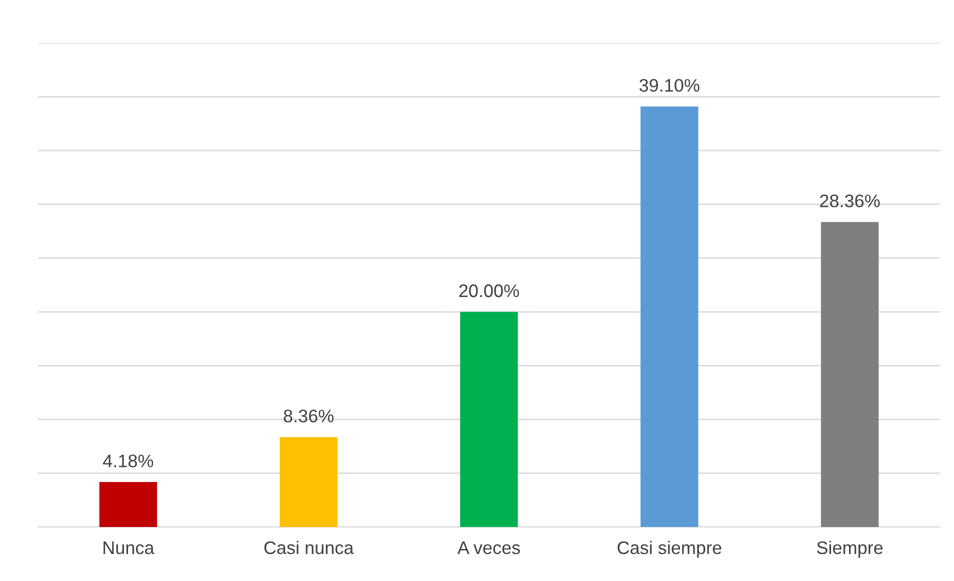 The width and height of the screenshot is (954, 581). Describe the element at coordinates (669, 85) in the screenshot. I see `data-label: 39.10%` at that location.